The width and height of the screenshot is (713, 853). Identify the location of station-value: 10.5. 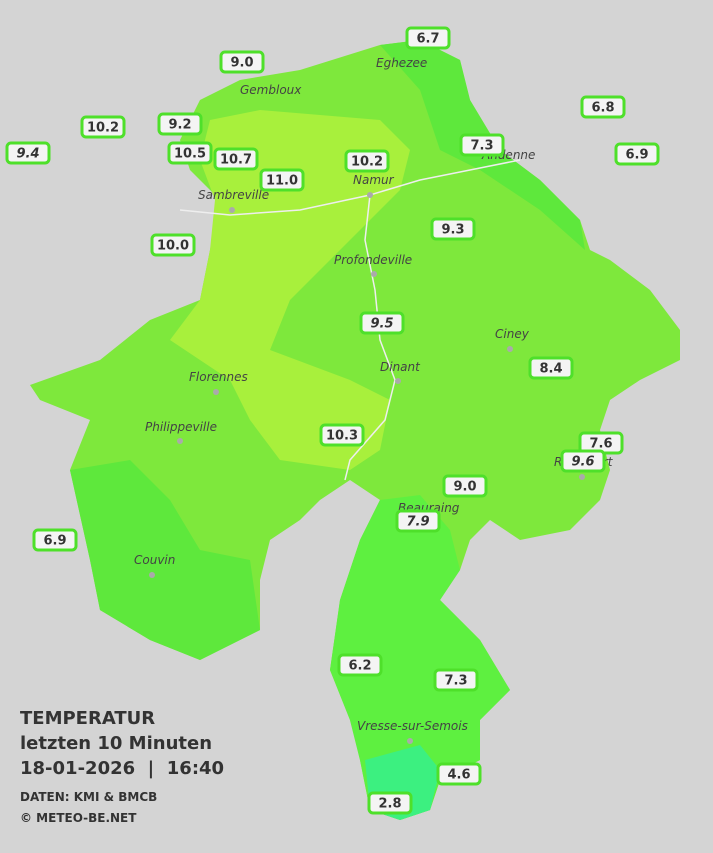
(190, 154).